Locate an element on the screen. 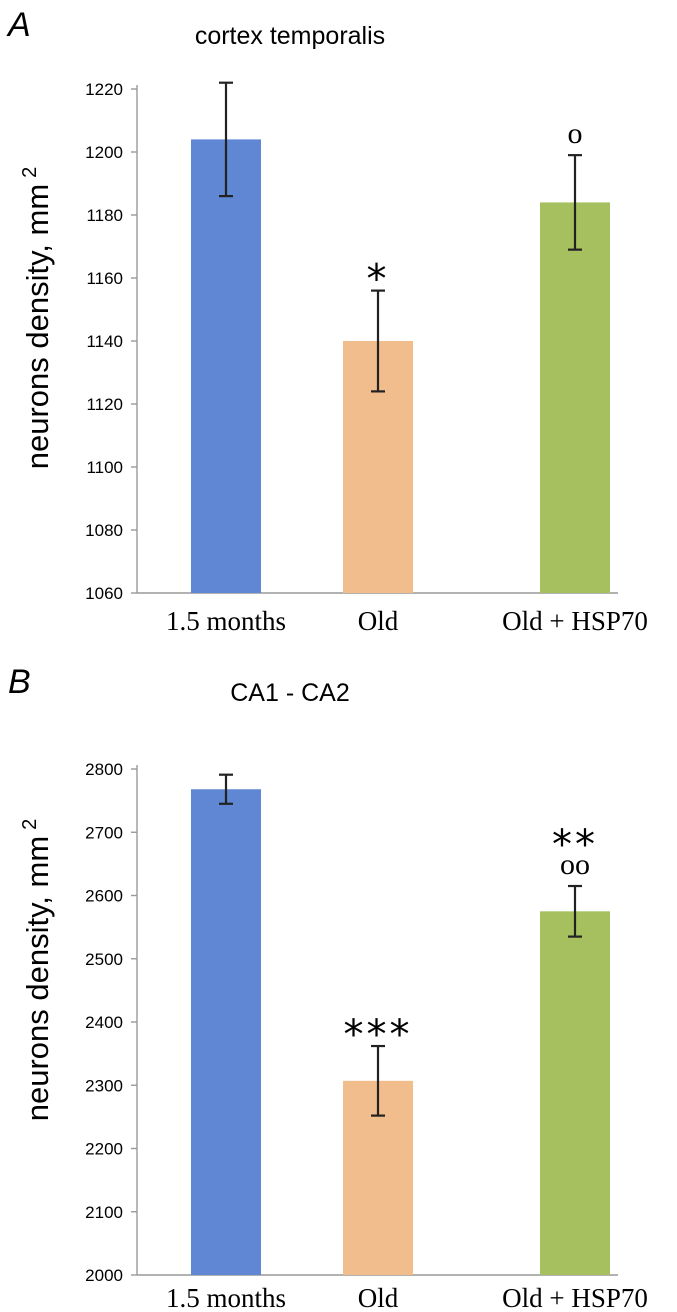 This screenshot has width=677, height=1312. y-tick-label: 1100 is located at coordinates (104, 467).